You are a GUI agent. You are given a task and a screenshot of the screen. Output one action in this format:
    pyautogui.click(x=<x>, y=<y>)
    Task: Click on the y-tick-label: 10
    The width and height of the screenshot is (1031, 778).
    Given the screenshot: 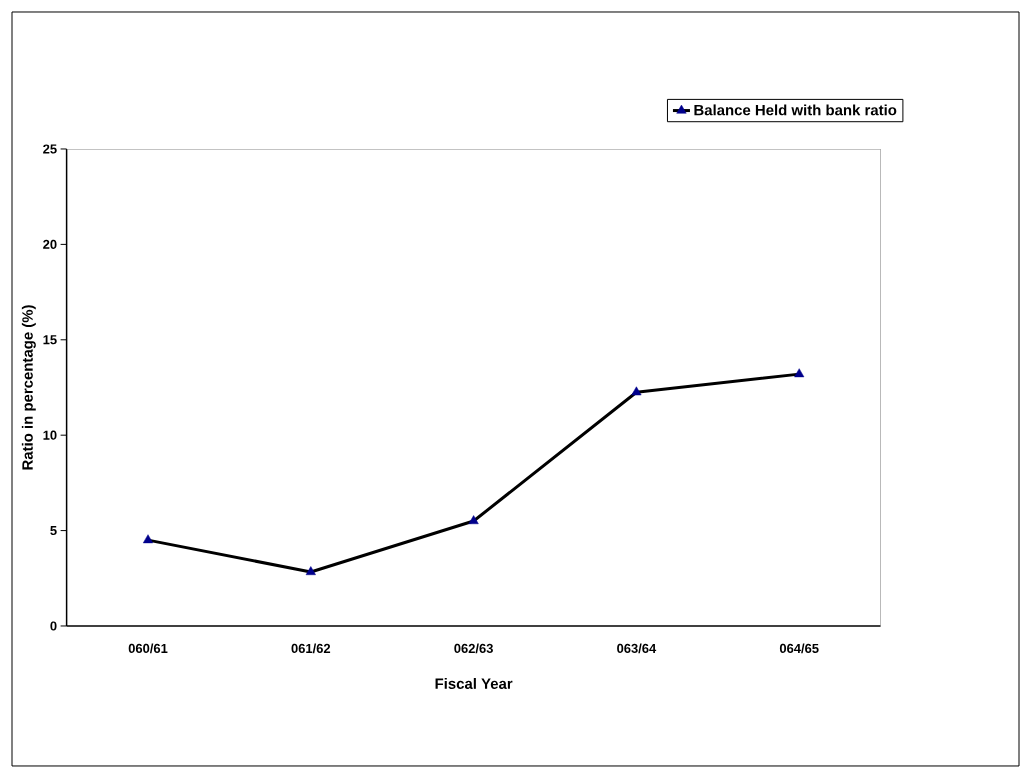 What is the action you would take?
    pyautogui.click(x=50, y=435)
    